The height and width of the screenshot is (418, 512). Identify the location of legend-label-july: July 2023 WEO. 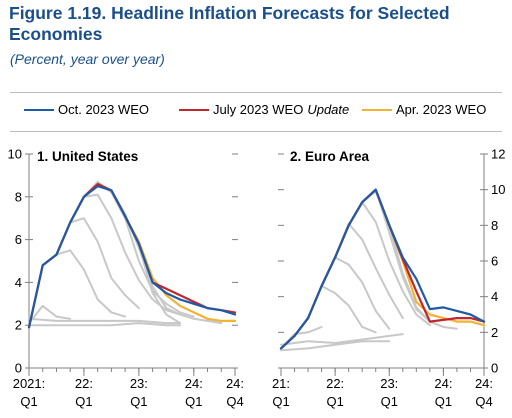
(258, 109).